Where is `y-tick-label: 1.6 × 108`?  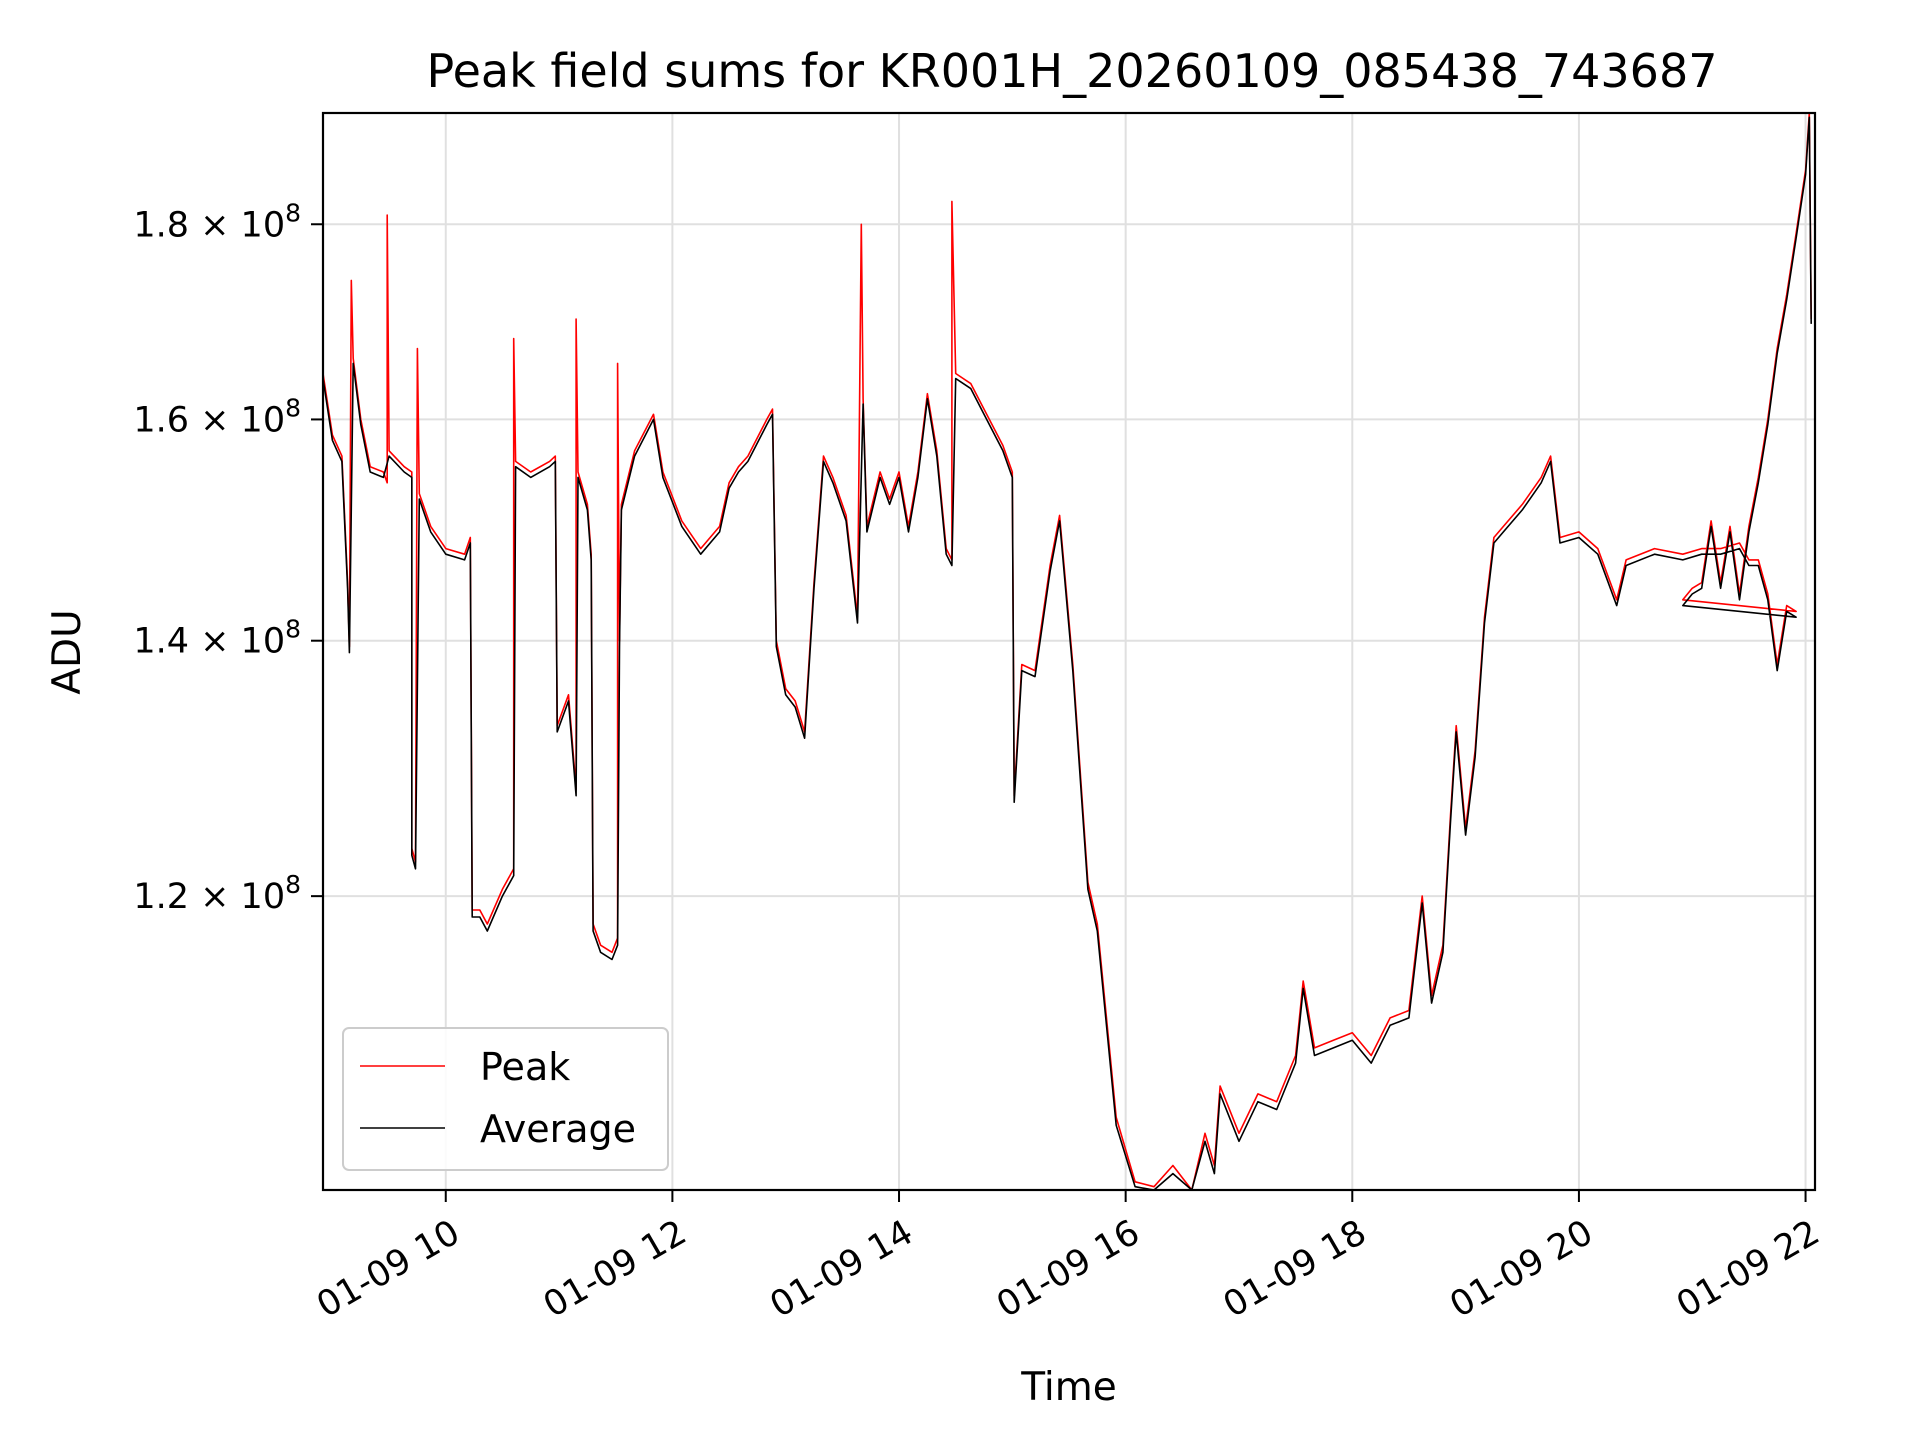
y-tick-label: 1.6 × 108 is located at coordinates (217, 416).